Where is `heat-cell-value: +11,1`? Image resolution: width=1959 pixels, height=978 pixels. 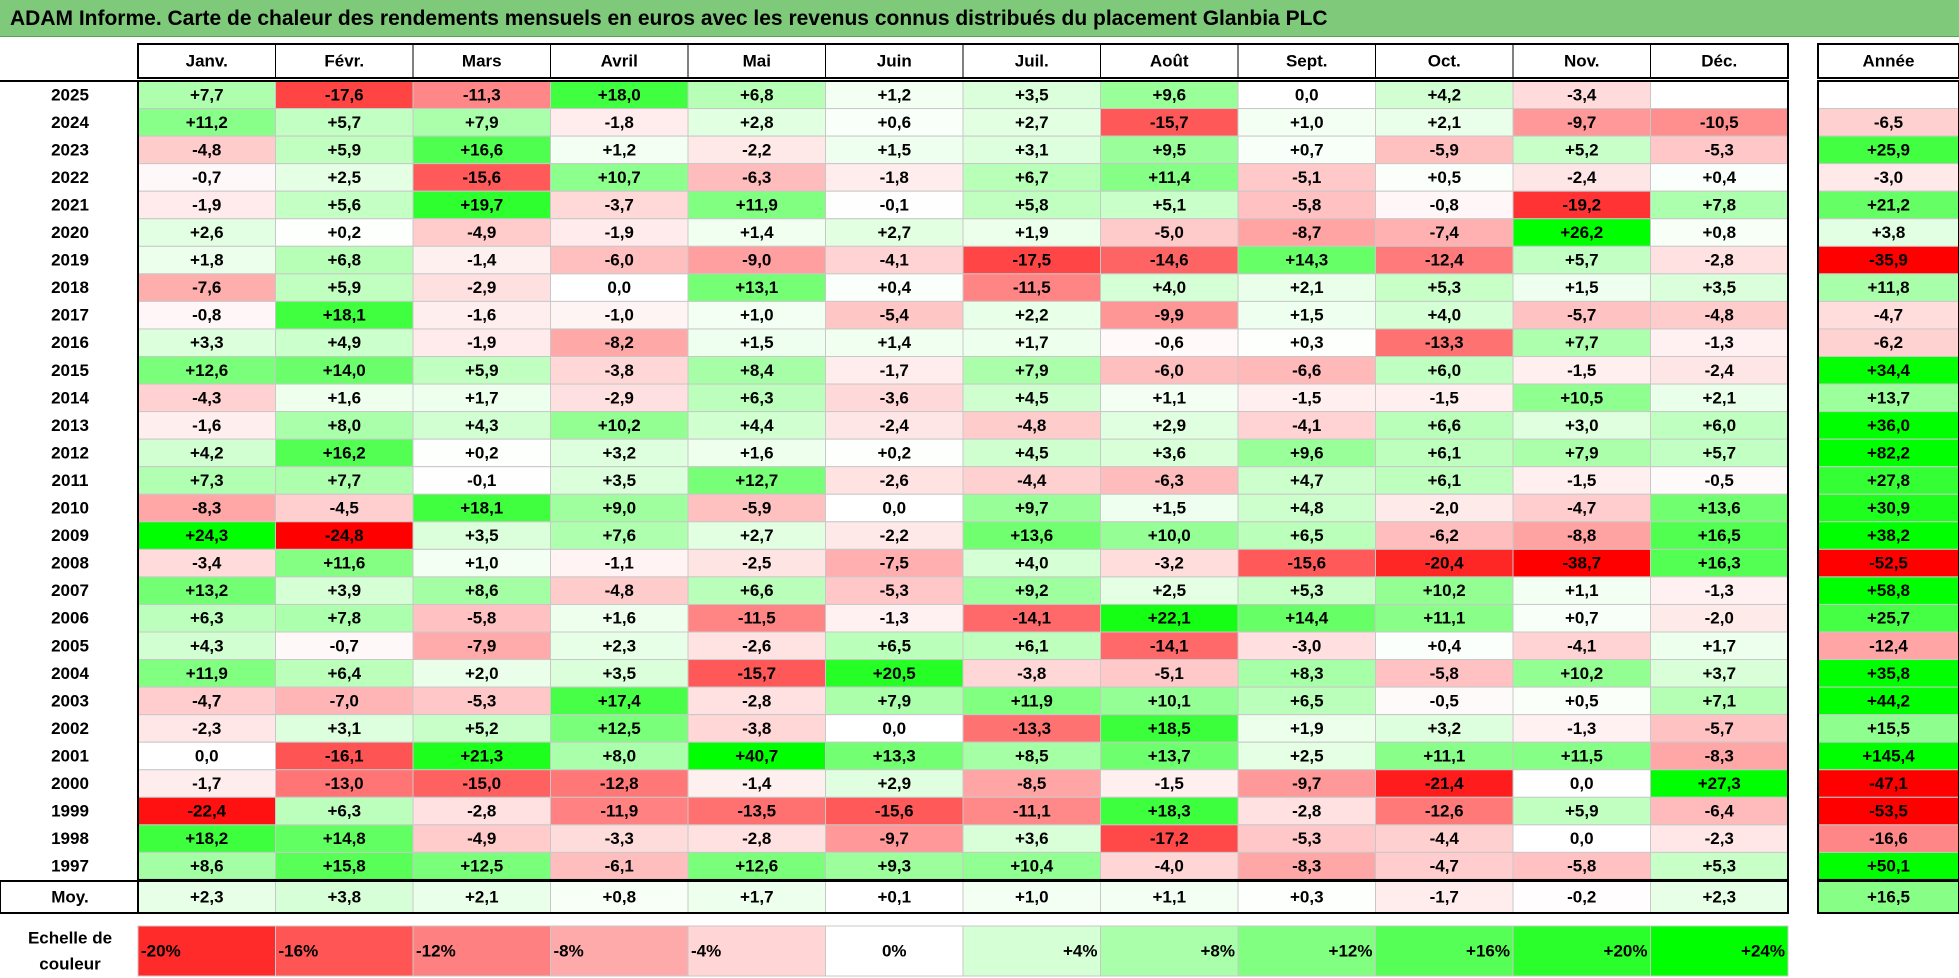
heat-cell-value: +11,1 is located at coordinates (1444, 618).